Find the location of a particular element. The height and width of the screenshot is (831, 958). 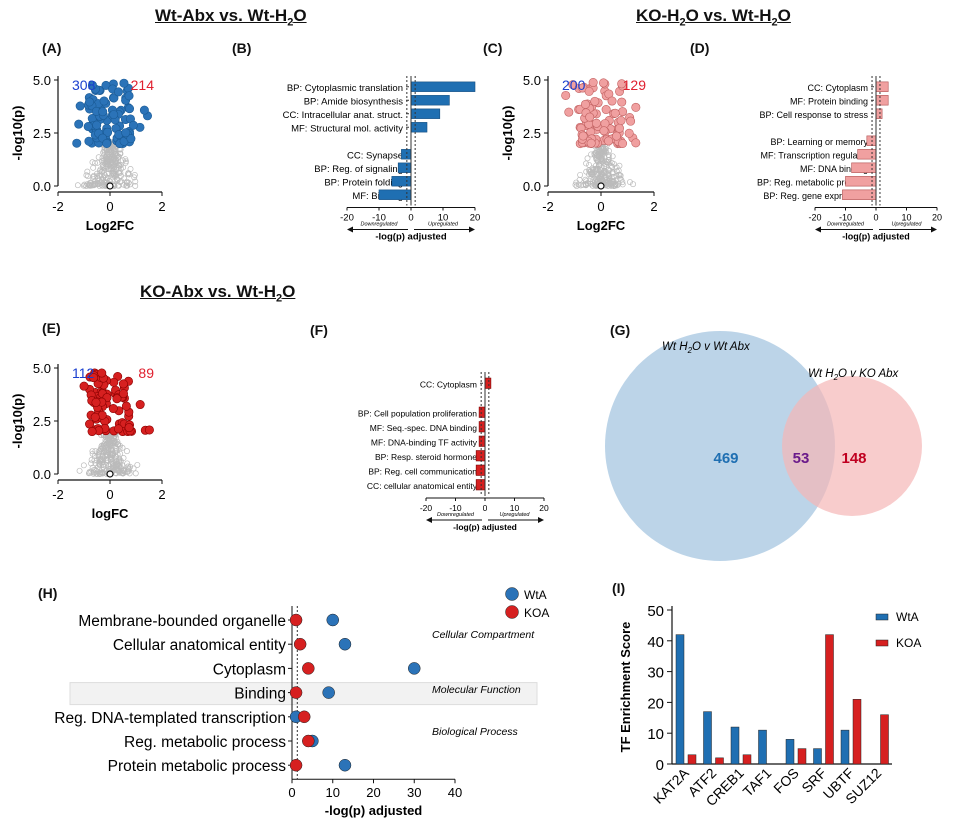

category-label: Cytoplasm is located at coordinates (249, 669).